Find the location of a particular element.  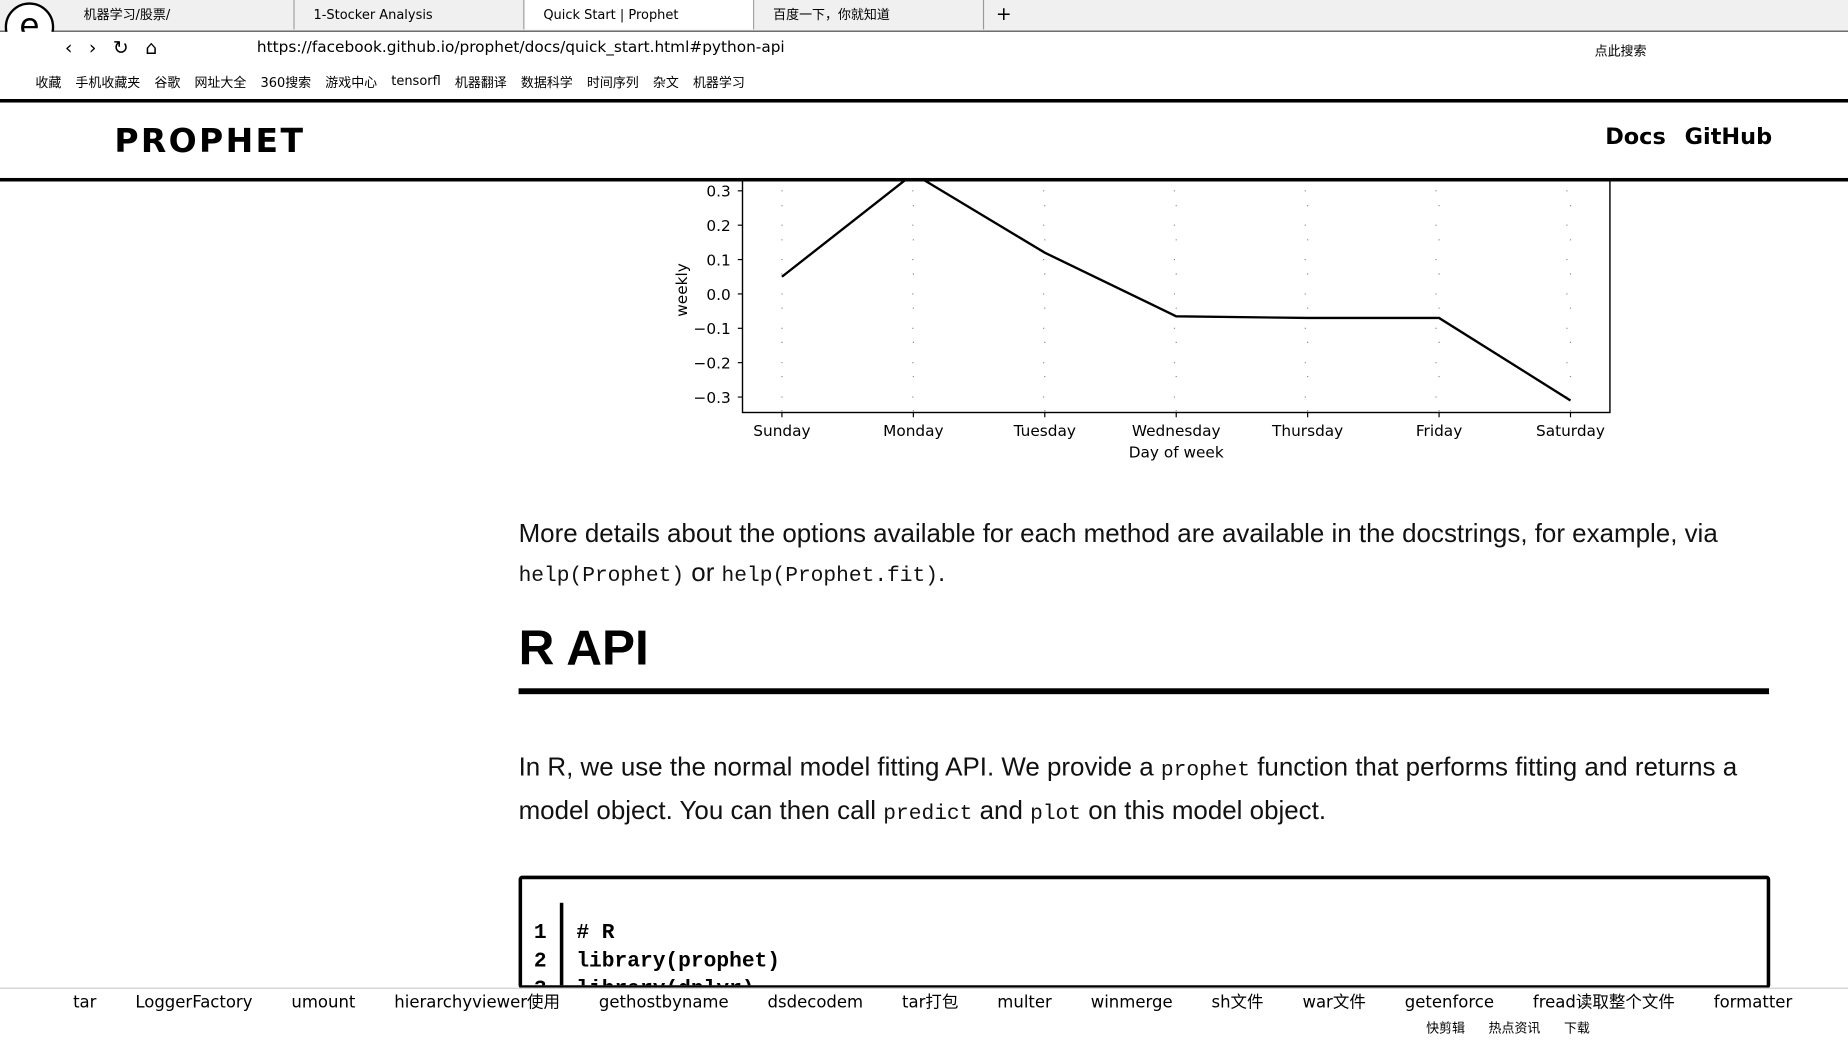

line-number: 2 is located at coordinates (540, 961).